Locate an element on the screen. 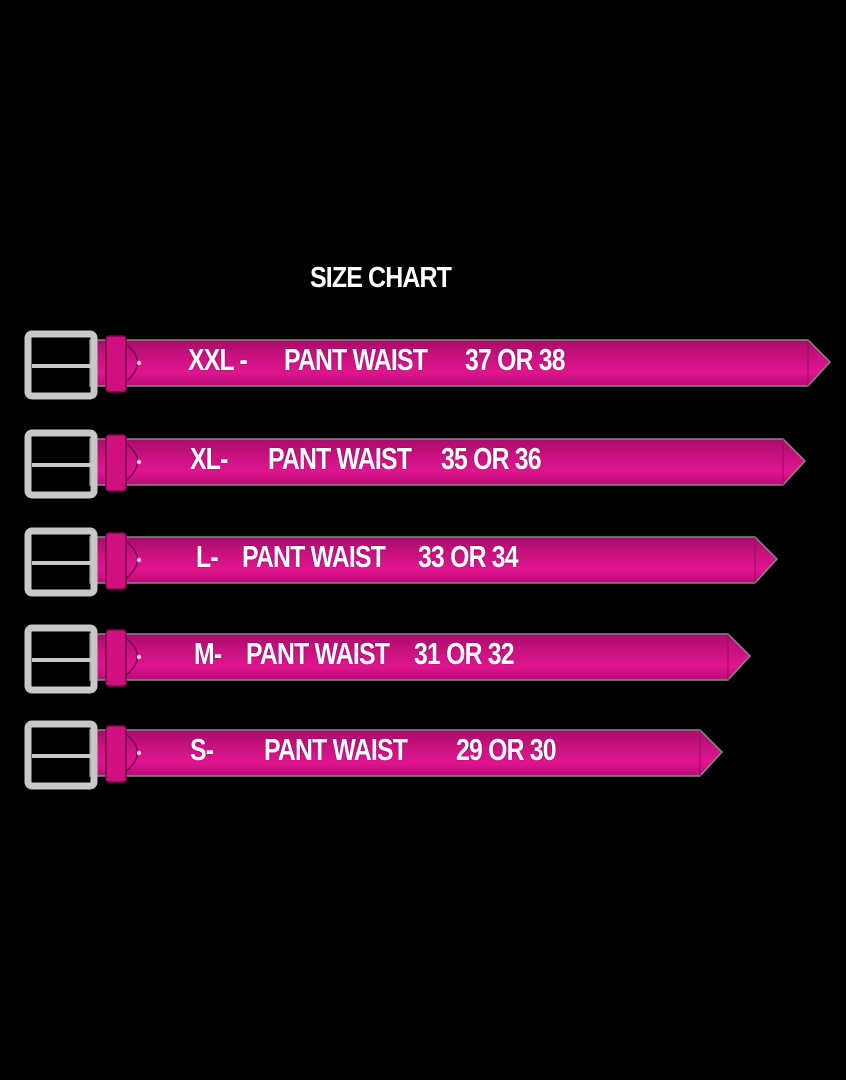 The width and height of the screenshot is (846, 1080). belt-xl: XL- PANT WAIST 35 OR 36 is located at coordinates (423, 461).